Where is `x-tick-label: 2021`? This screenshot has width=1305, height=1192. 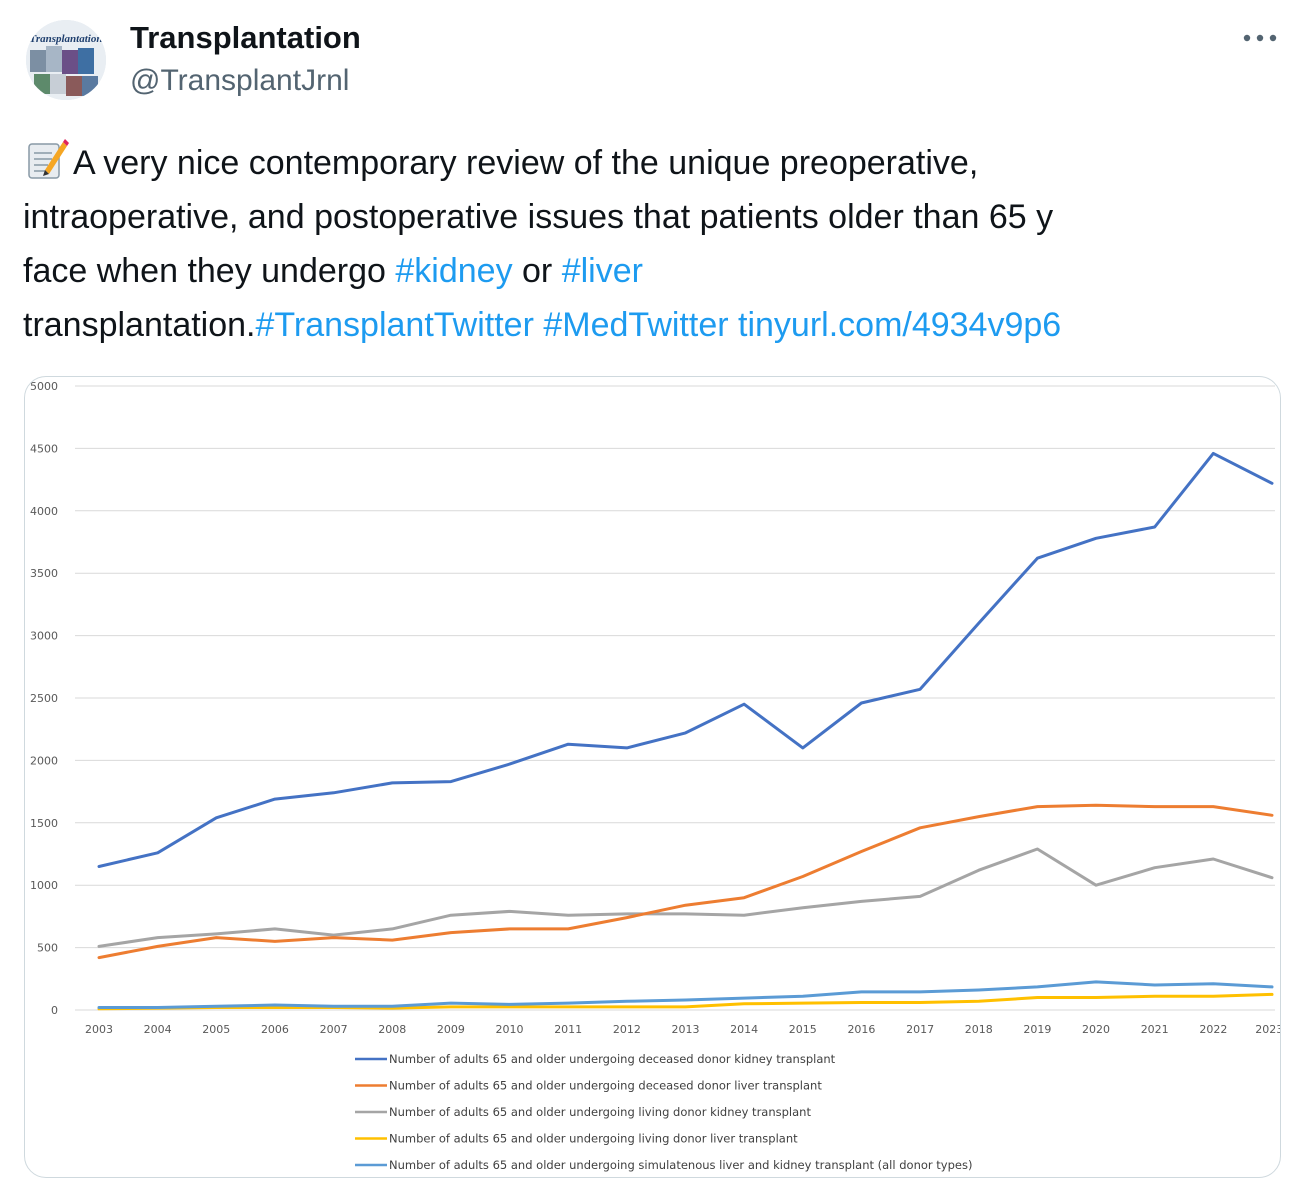 x-tick-label: 2021 is located at coordinates (1155, 1029).